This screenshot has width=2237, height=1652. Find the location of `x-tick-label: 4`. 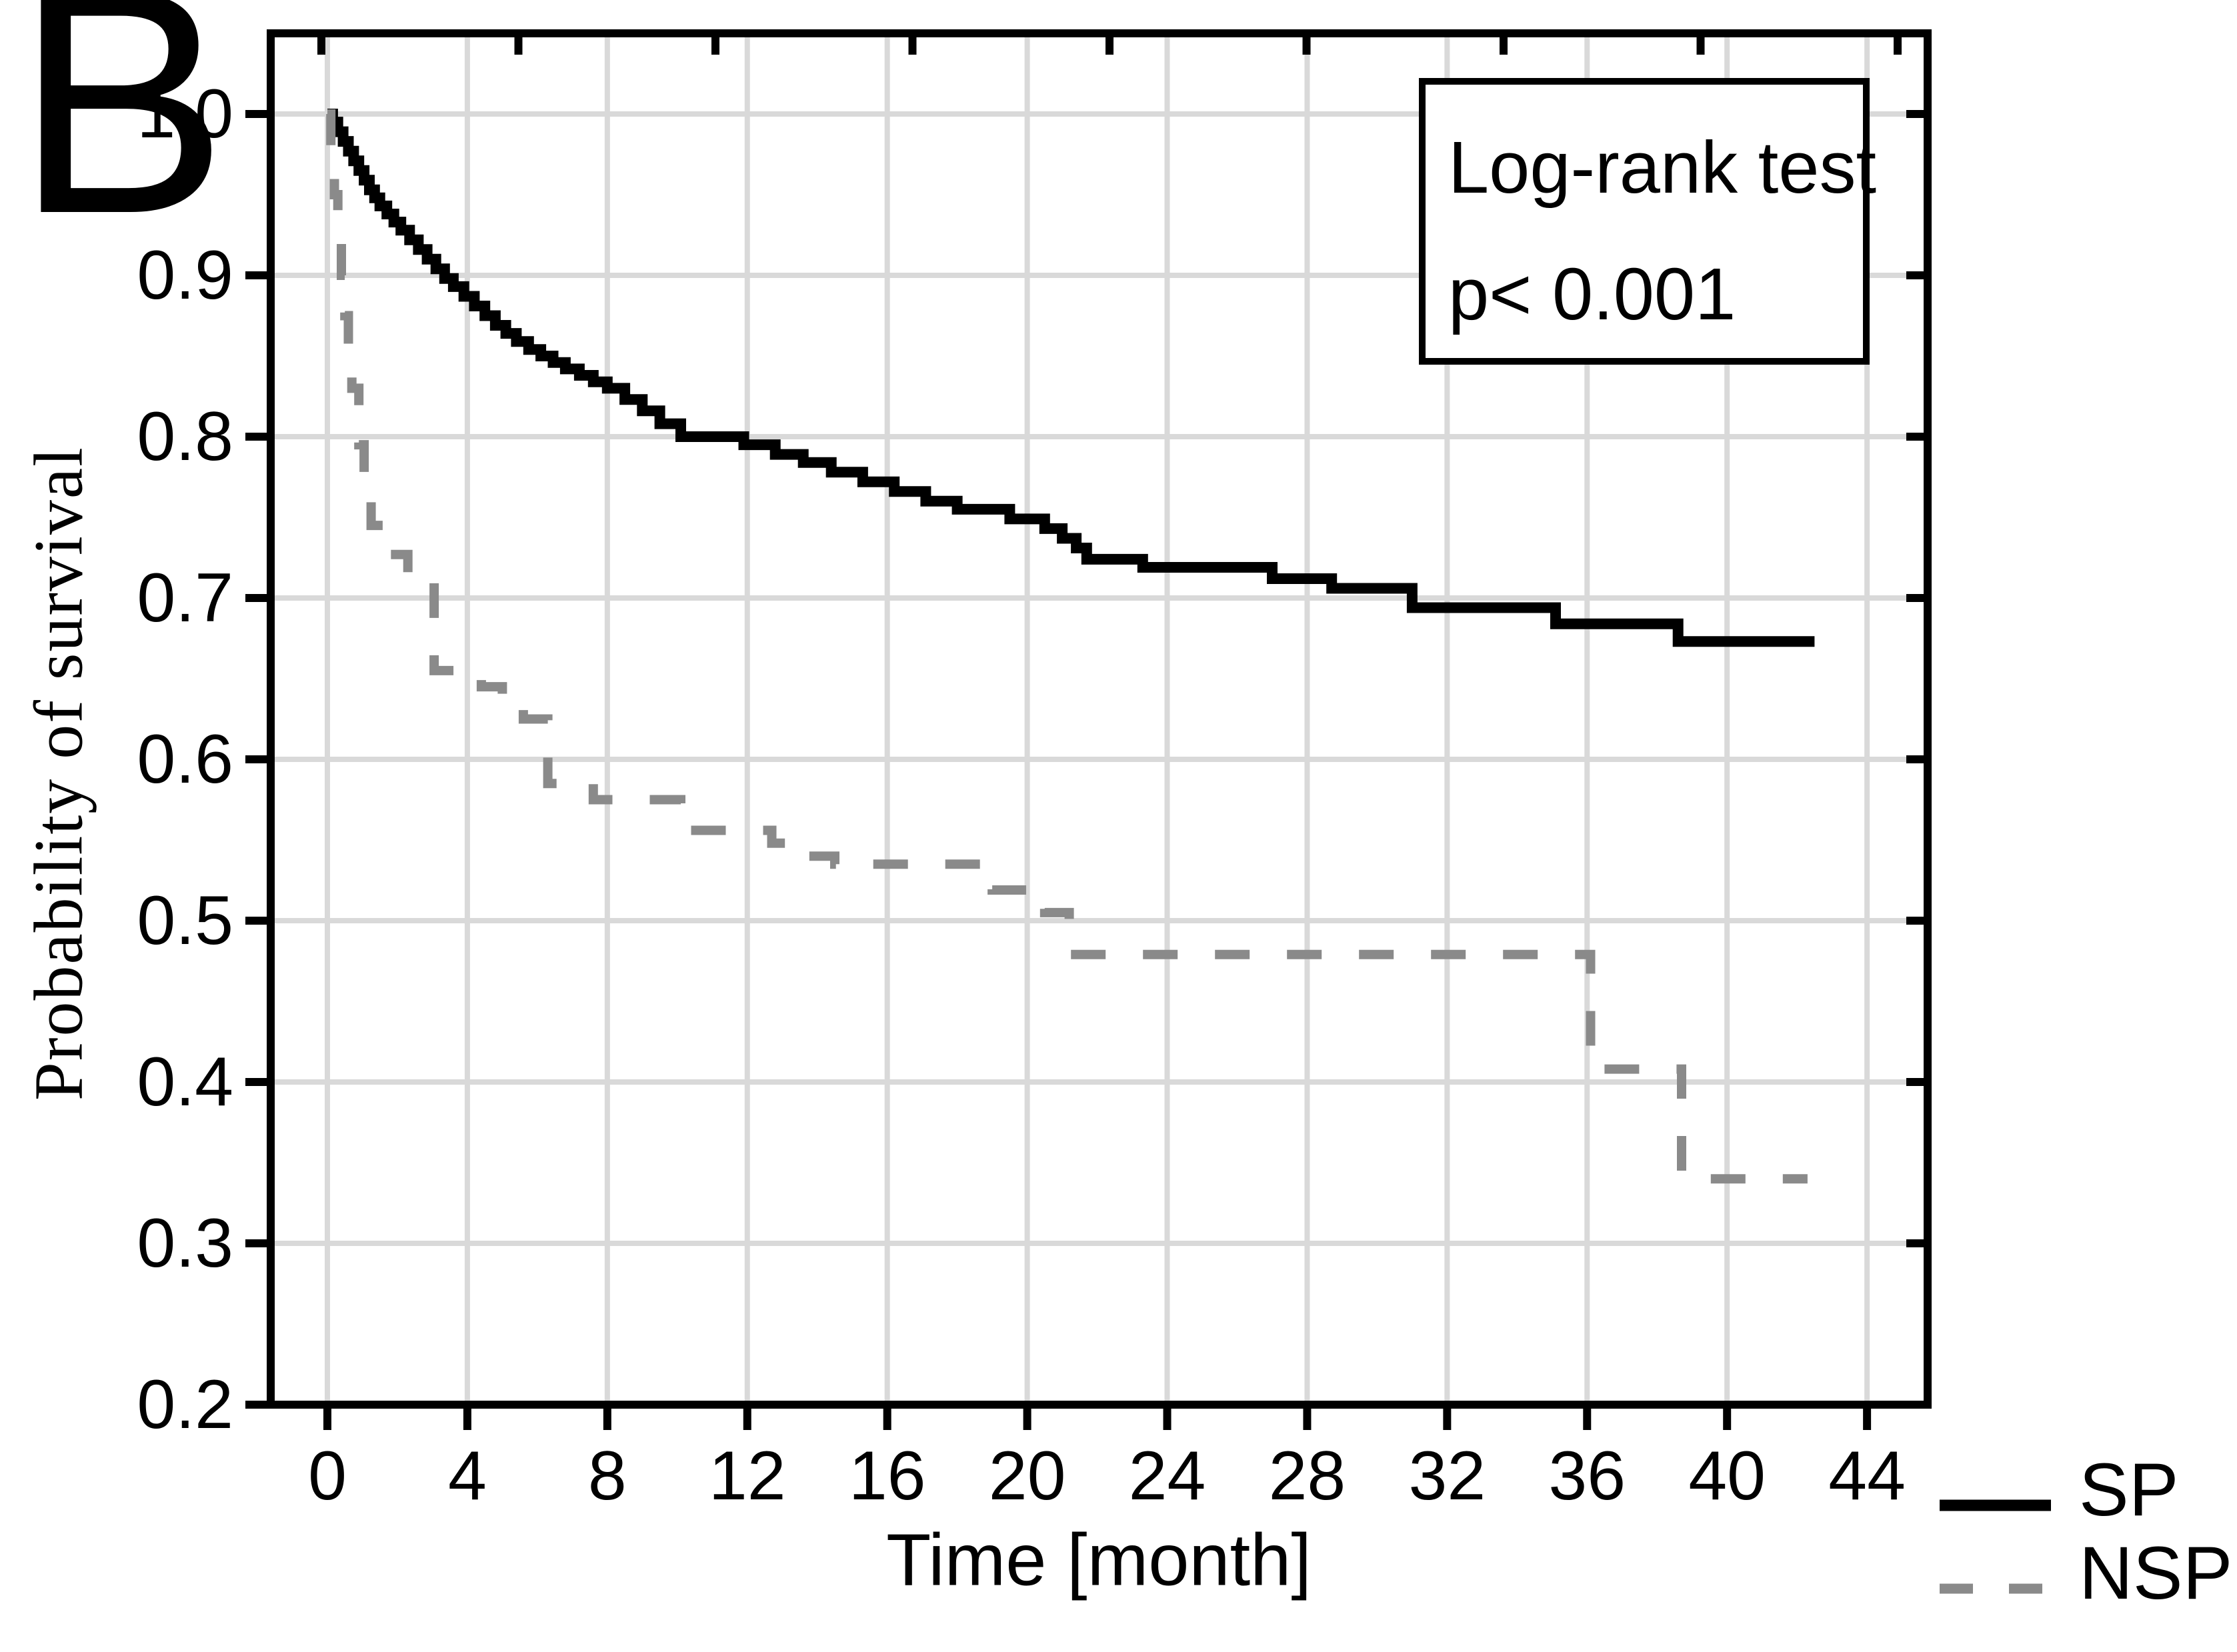

x-tick-label: 4 is located at coordinates (467, 1476).